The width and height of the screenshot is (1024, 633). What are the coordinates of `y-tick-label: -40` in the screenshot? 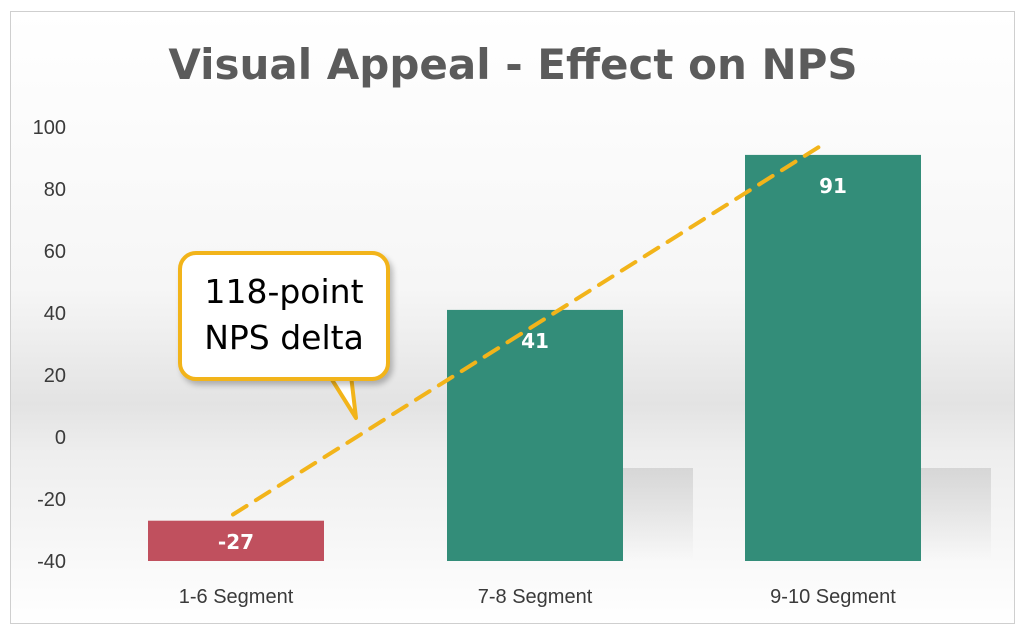 It's located at (51, 562).